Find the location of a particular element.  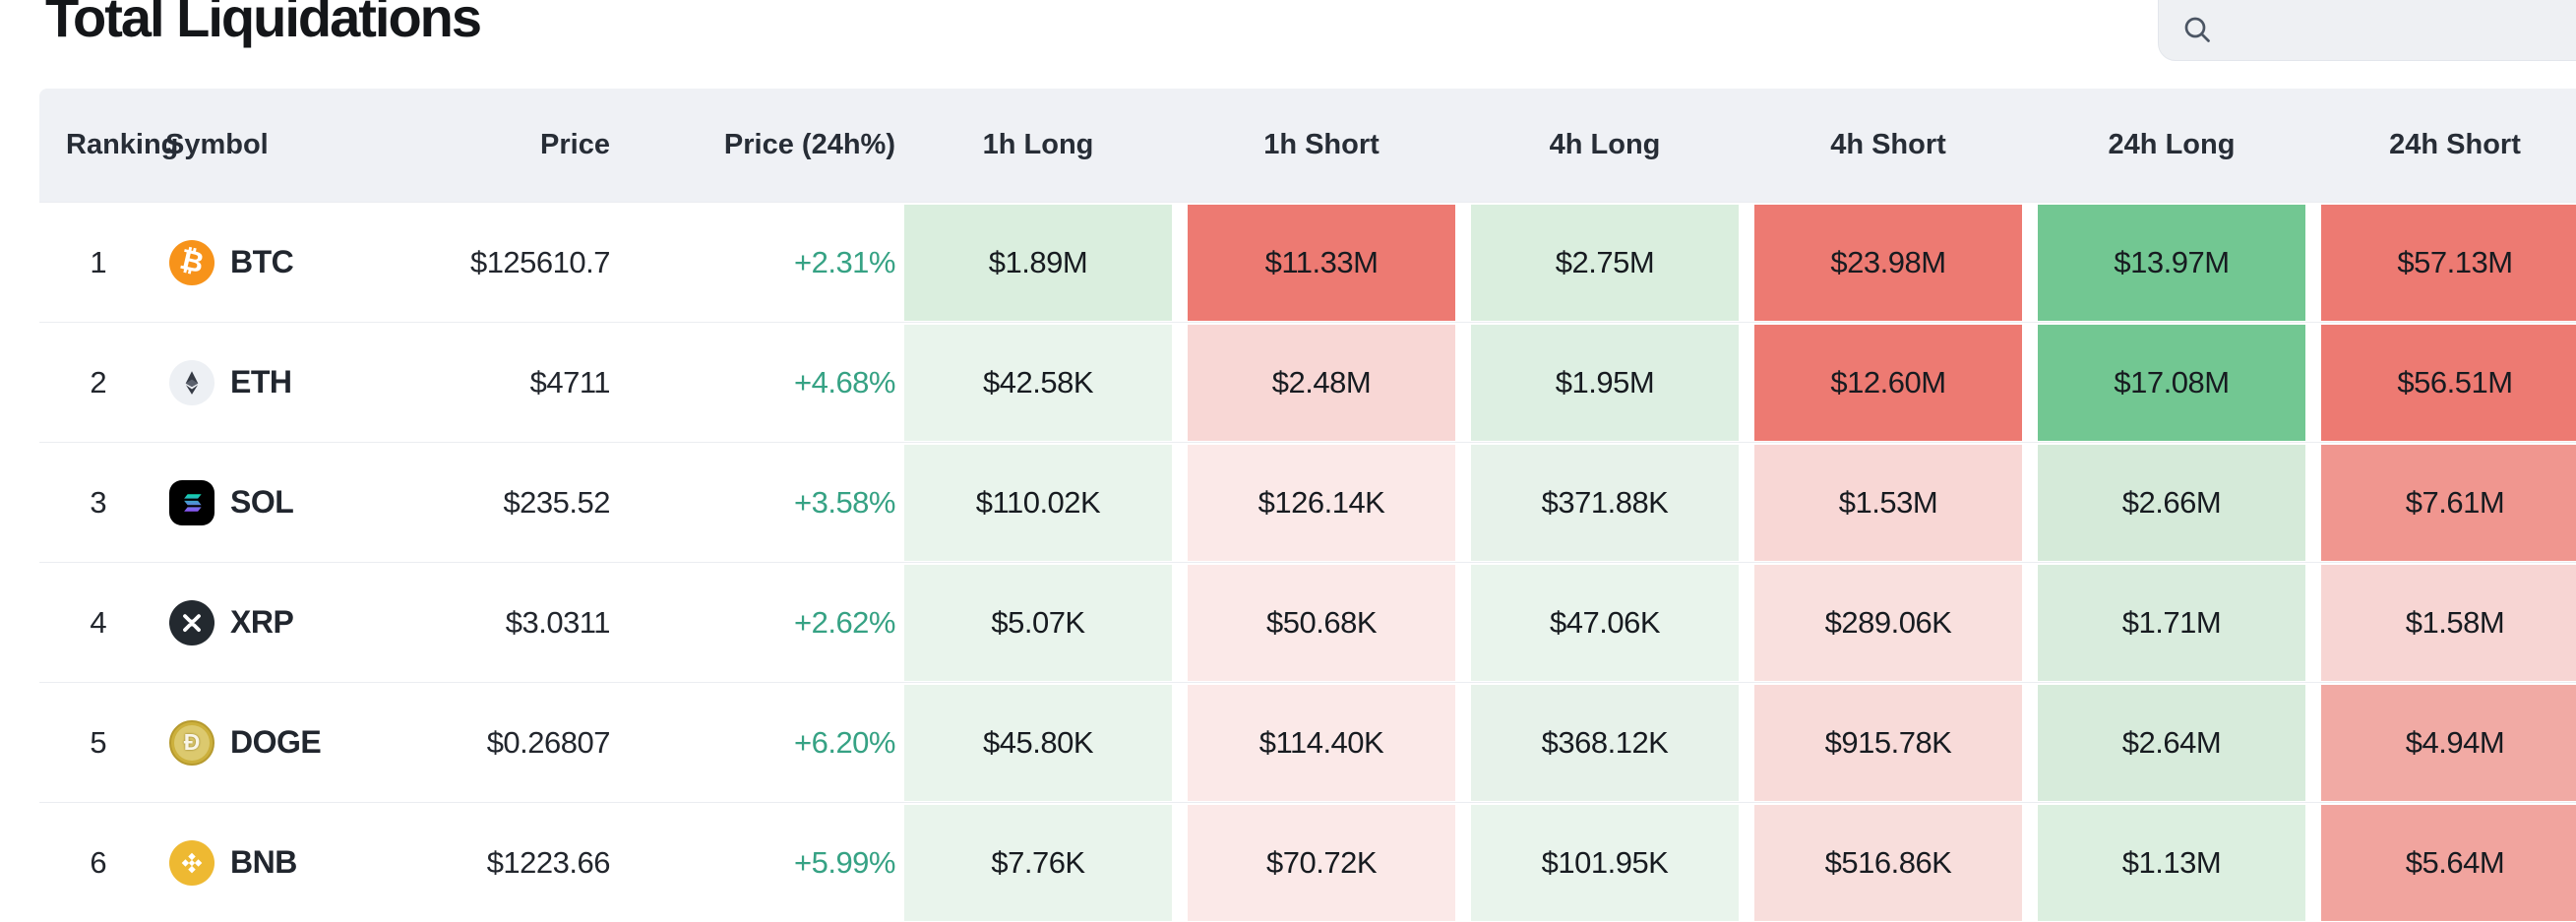

symbol-label: BTC is located at coordinates (262, 261).